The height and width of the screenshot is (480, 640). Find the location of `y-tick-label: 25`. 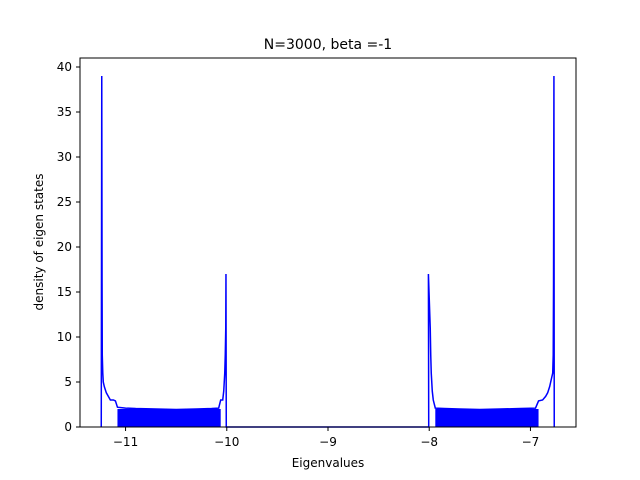

y-tick-label: 25 is located at coordinates (64, 202).